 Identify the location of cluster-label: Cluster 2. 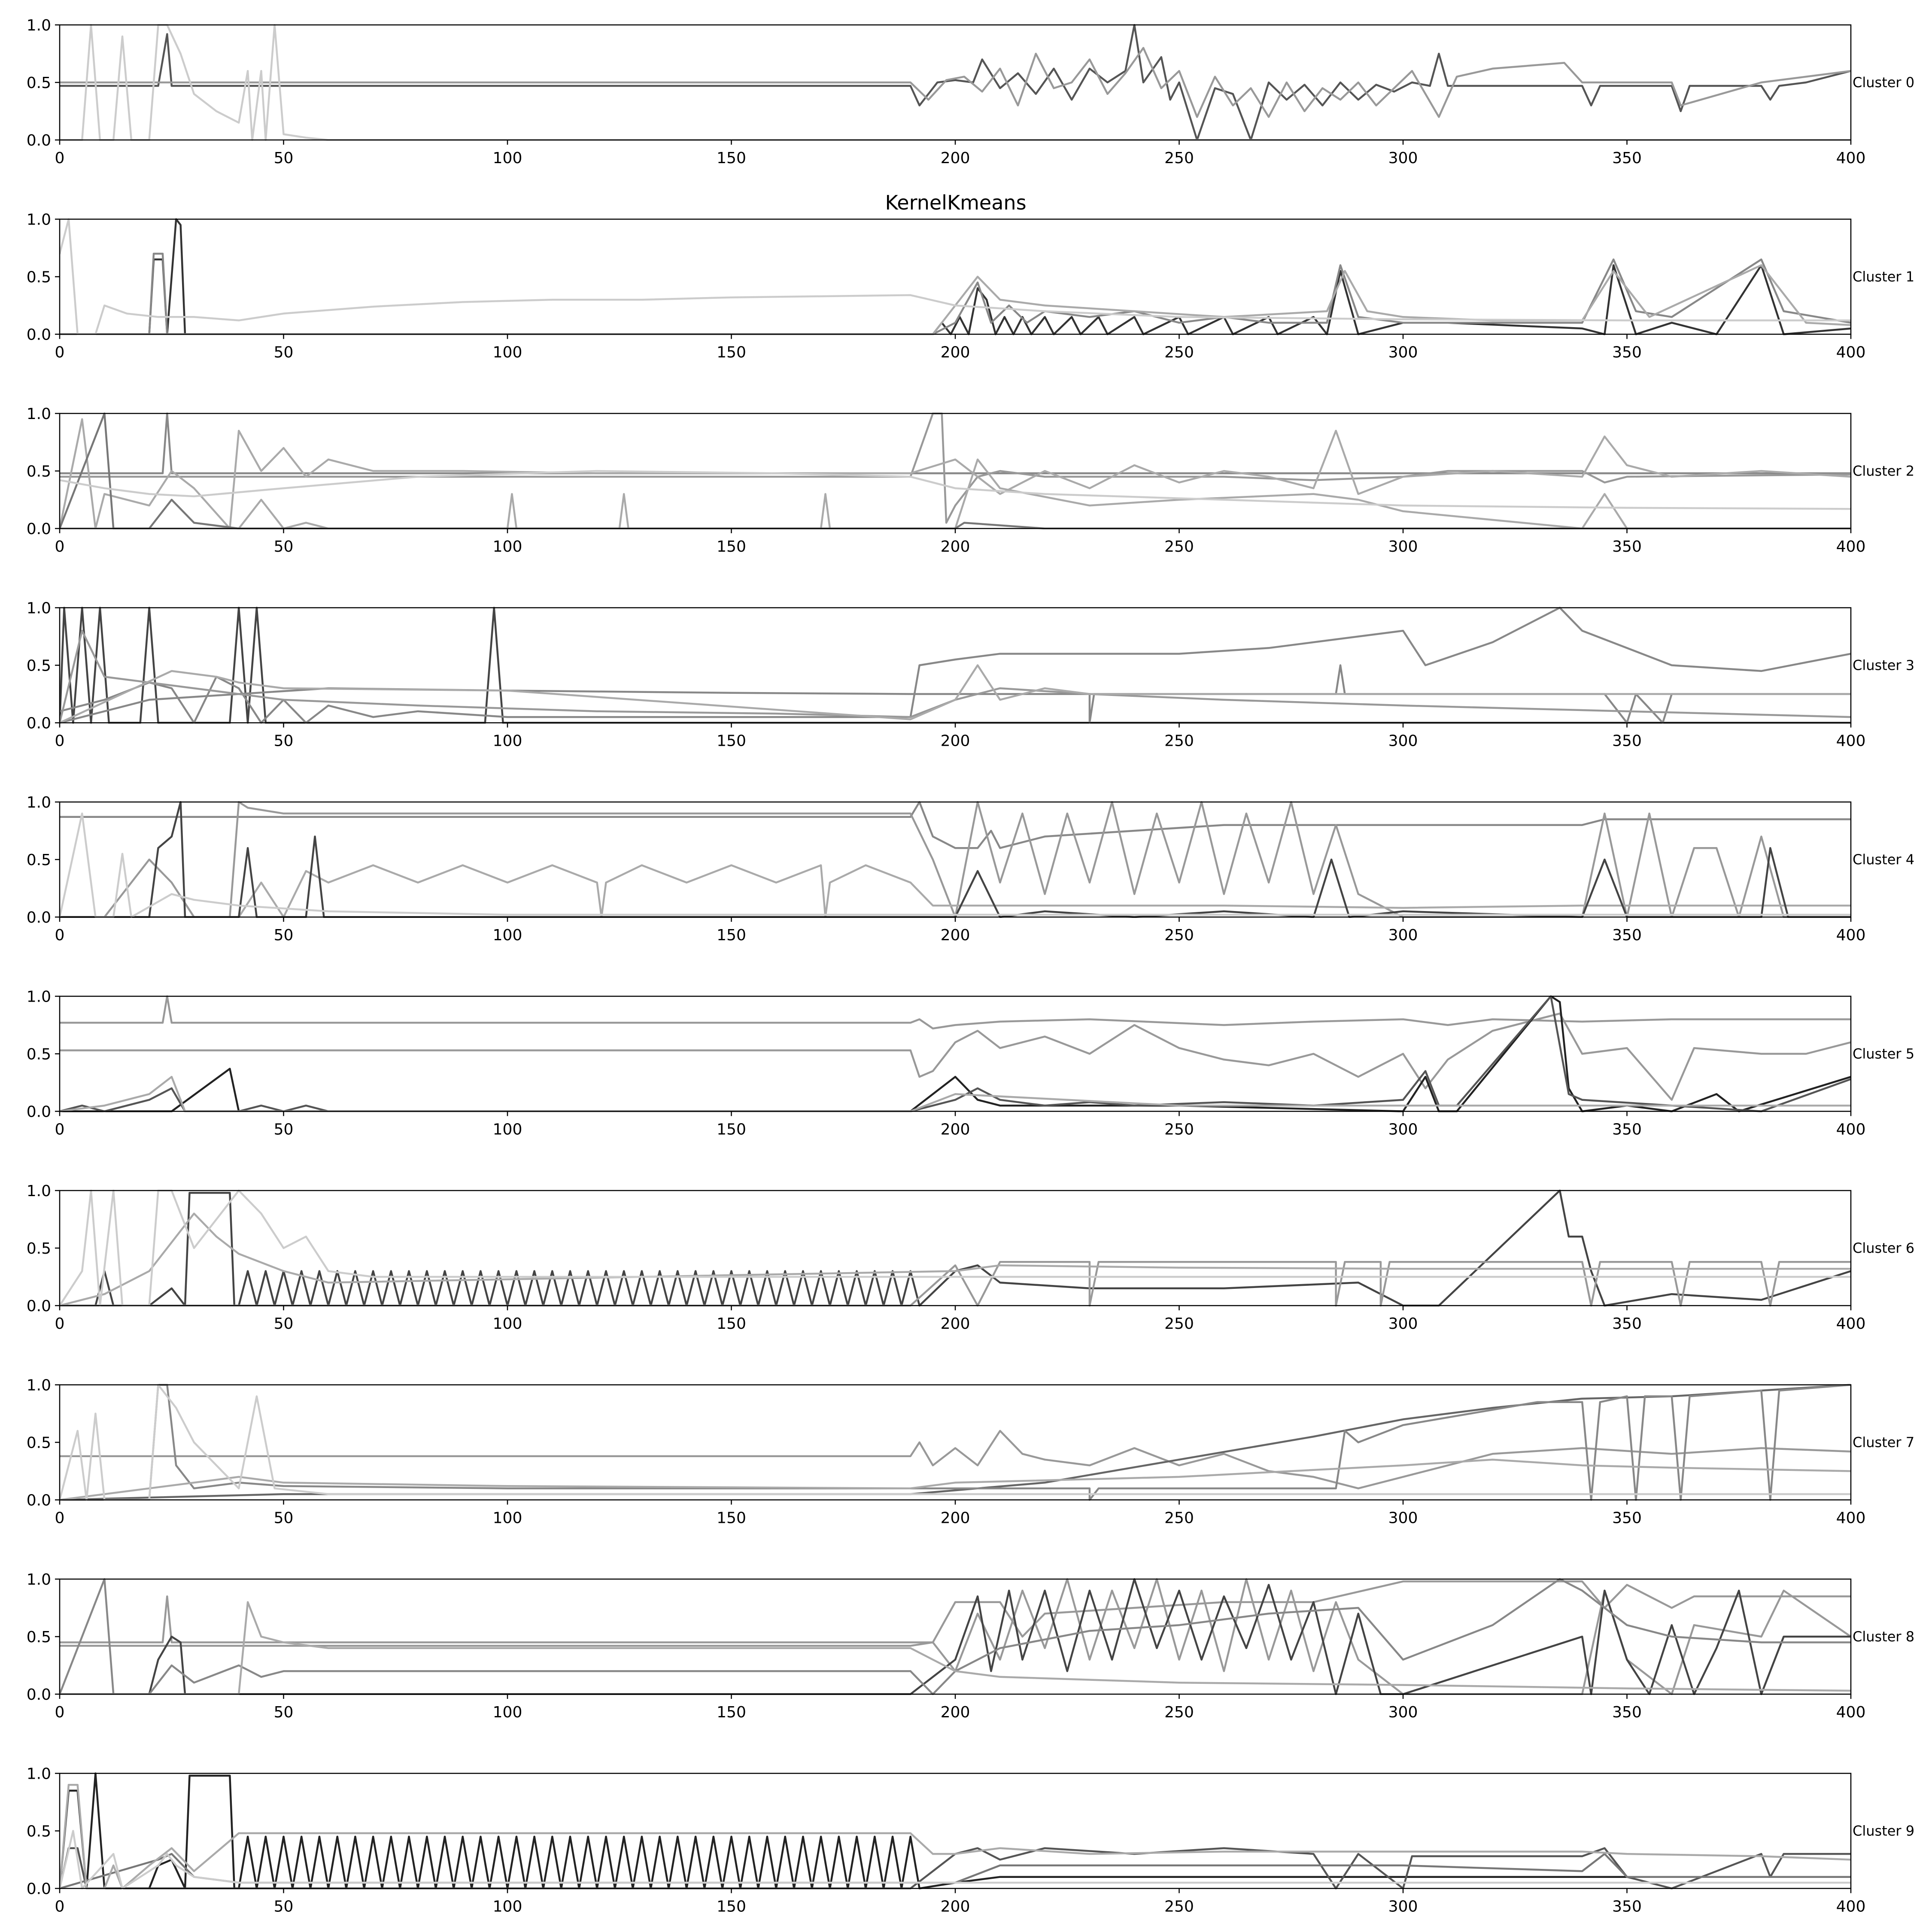
(1884, 471).